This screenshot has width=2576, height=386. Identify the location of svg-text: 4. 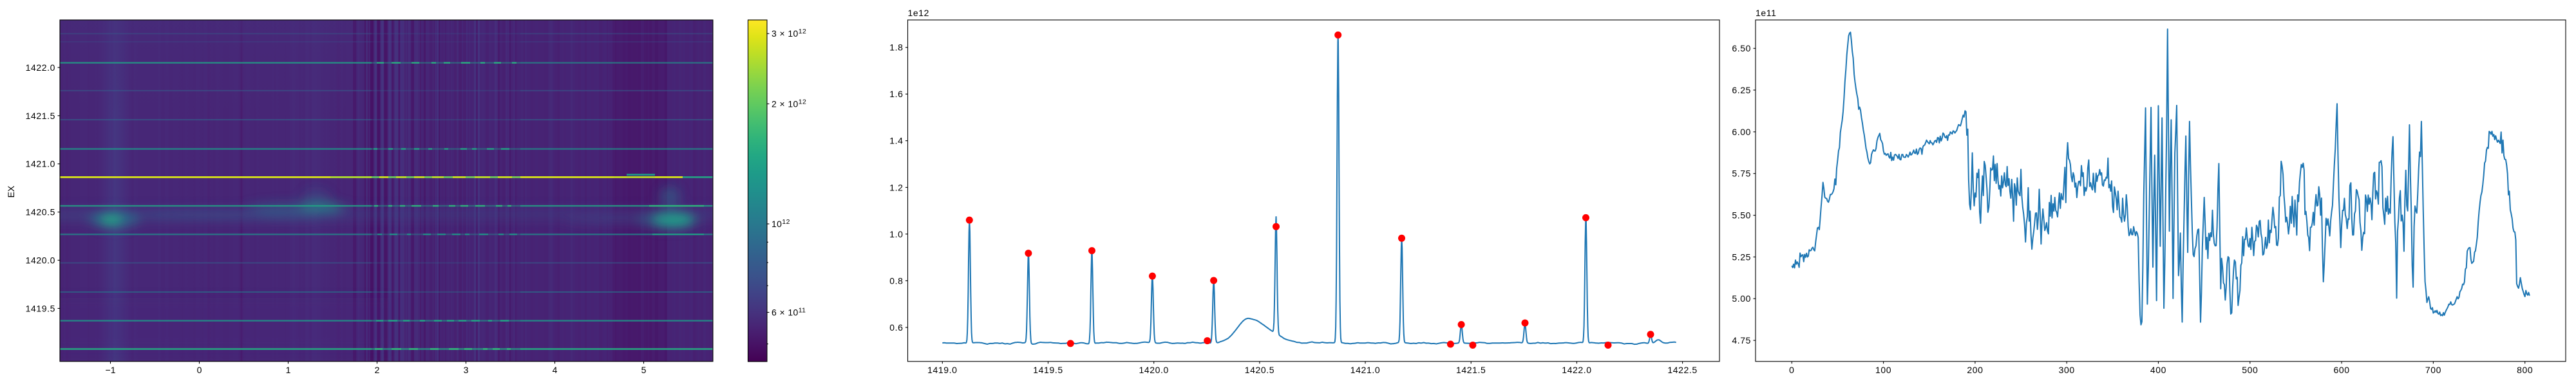
(555, 370).